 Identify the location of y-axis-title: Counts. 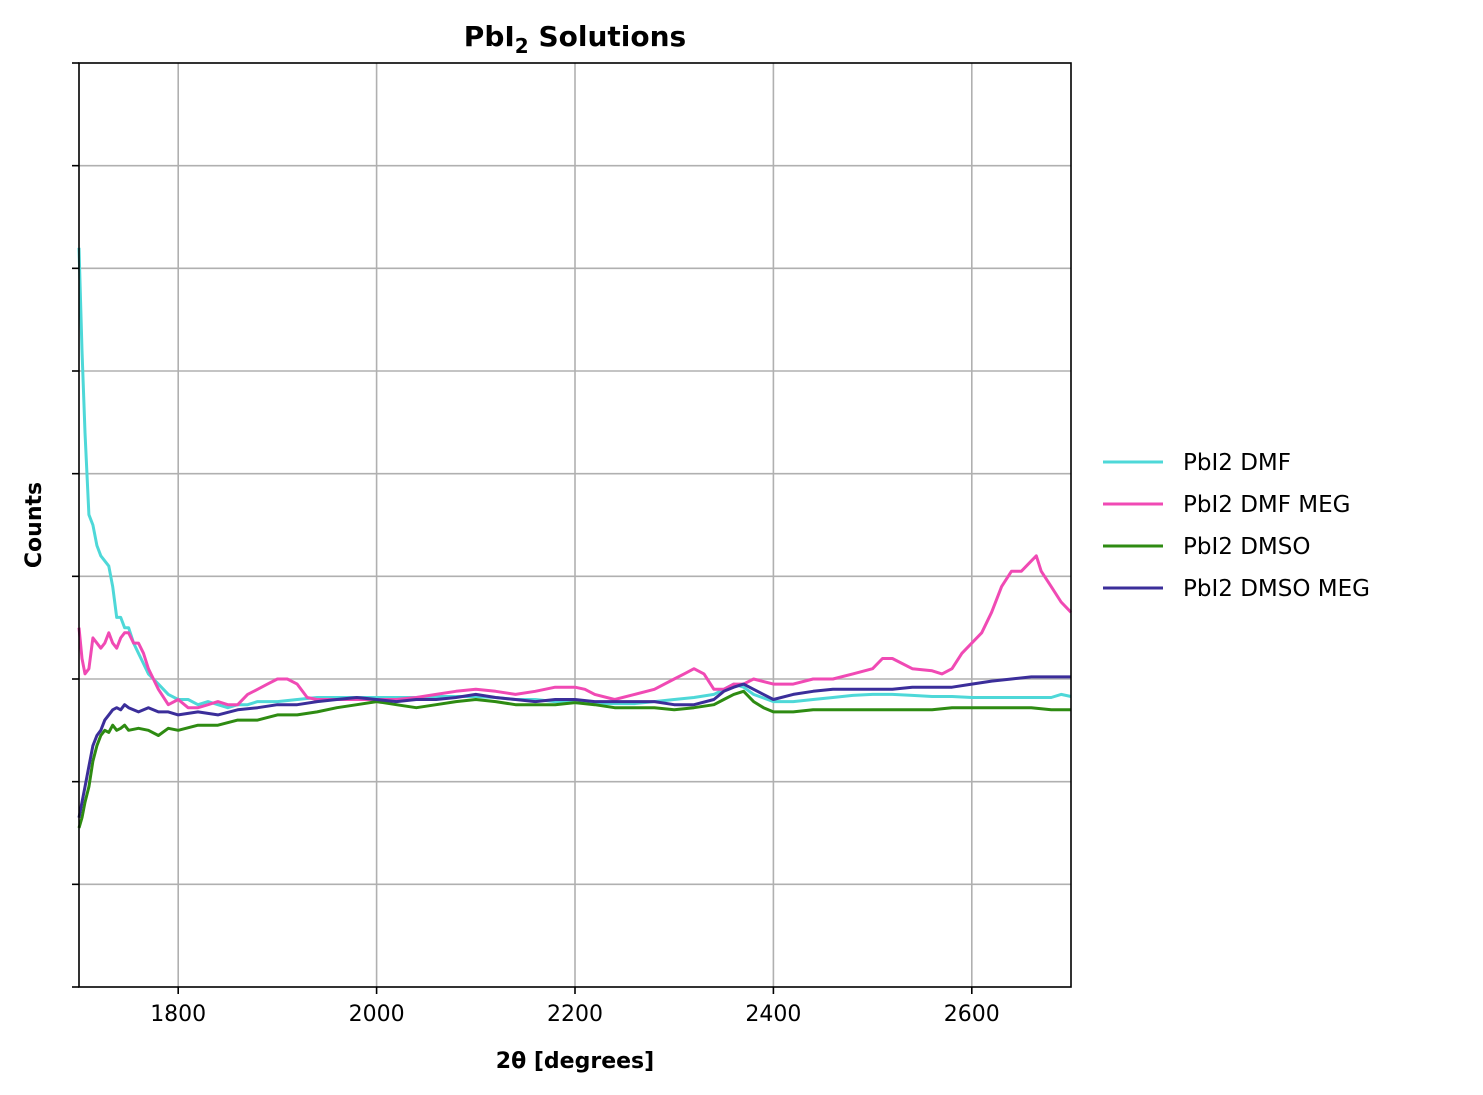
(34, 525).